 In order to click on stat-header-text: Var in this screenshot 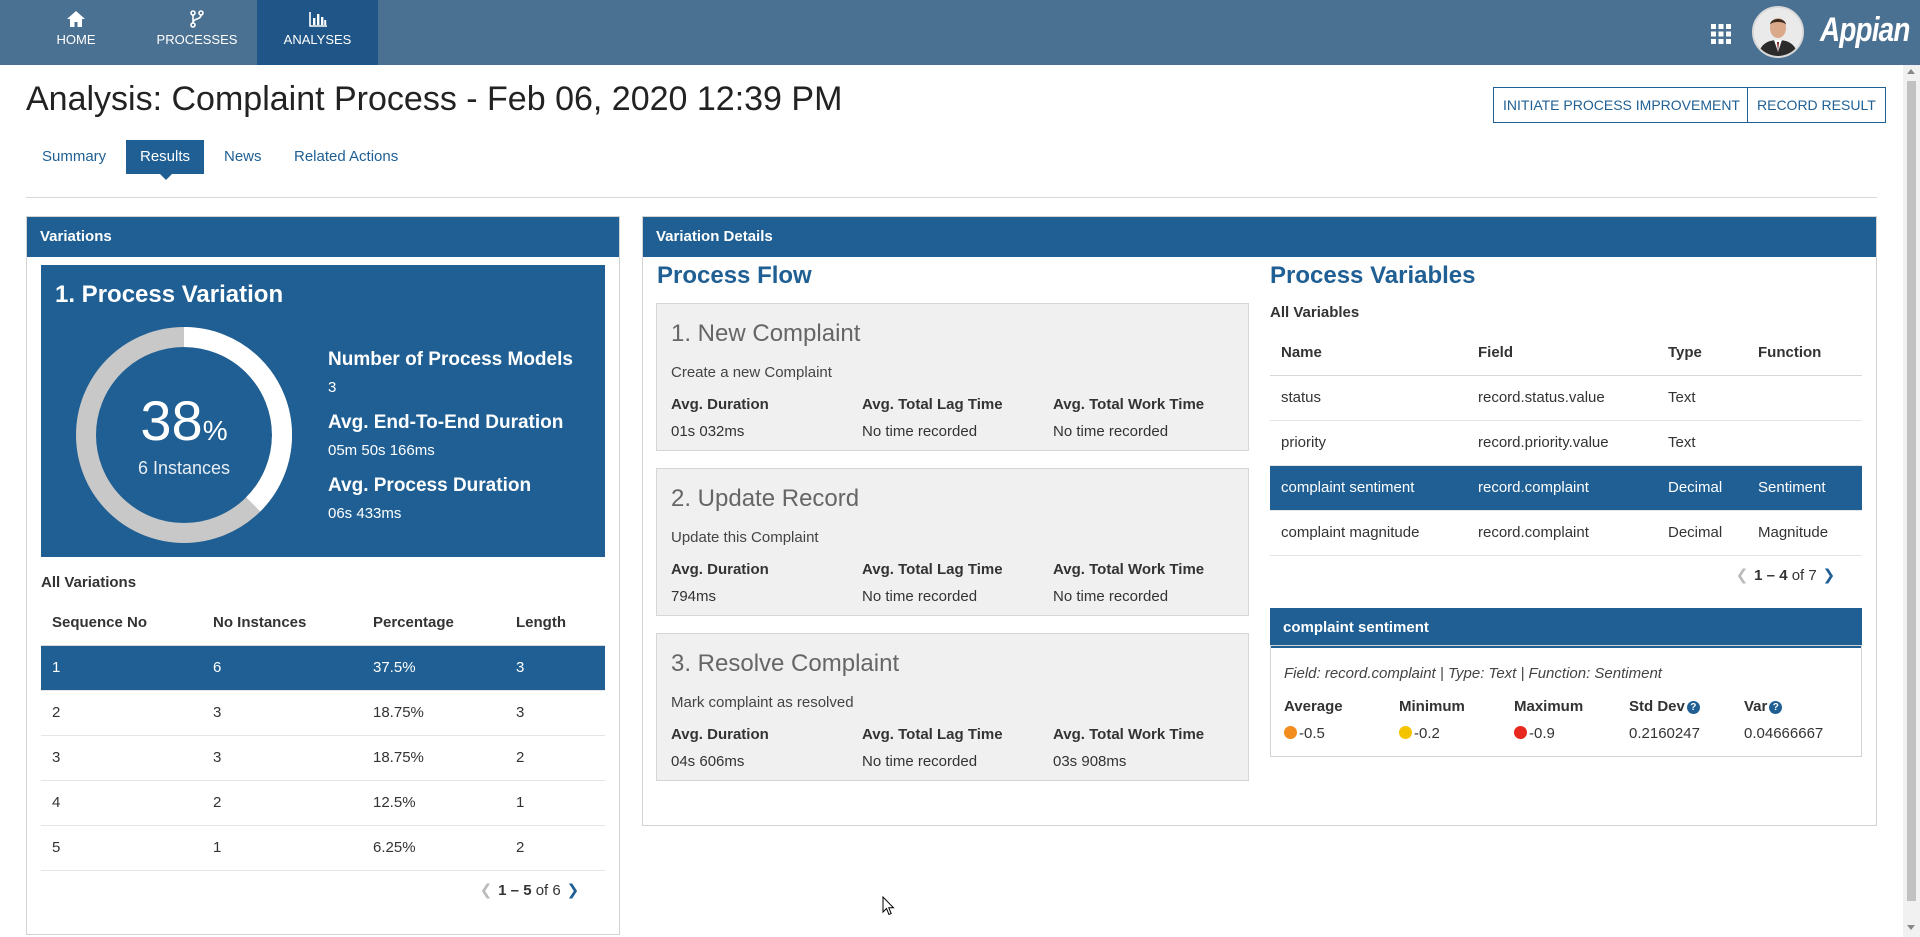, I will do `click(1756, 706)`.